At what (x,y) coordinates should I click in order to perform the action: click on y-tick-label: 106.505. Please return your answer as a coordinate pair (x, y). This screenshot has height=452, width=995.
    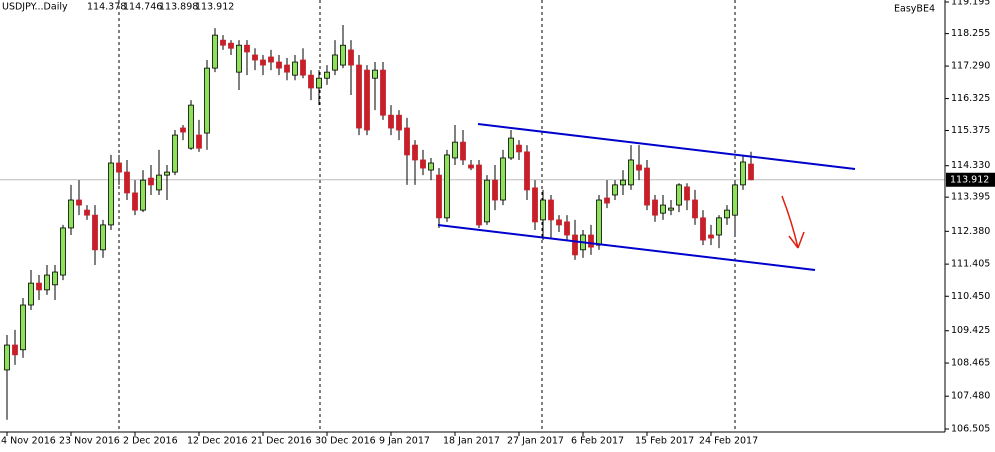
    Looking at the image, I should click on (970, 429).